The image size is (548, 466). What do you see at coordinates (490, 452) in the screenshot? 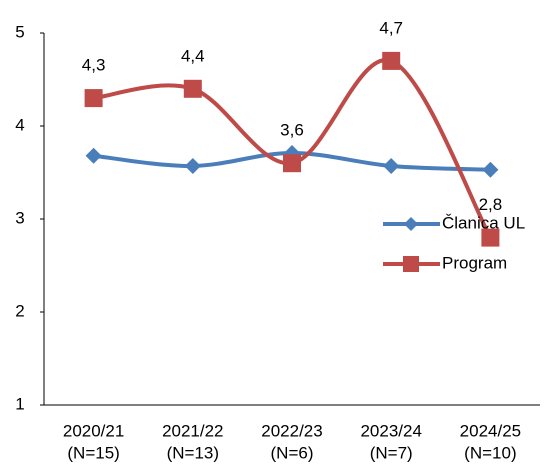
I see `x-tick-label: (N=10)` at bounding box center [490, 452].